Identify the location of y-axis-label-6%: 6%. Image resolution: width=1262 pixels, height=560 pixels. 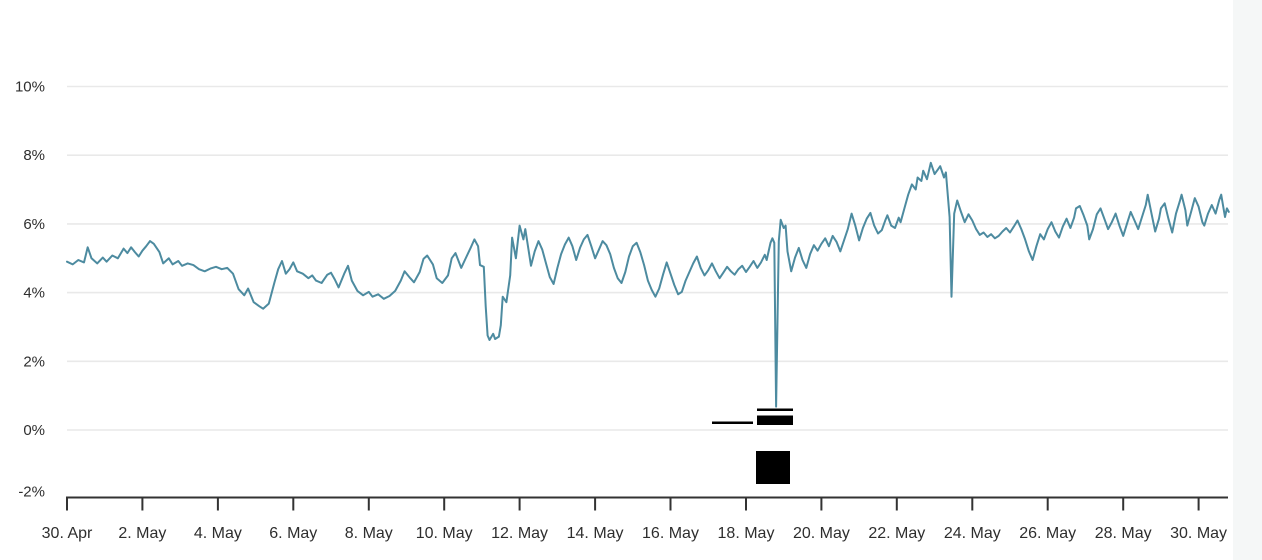
(34, 224).